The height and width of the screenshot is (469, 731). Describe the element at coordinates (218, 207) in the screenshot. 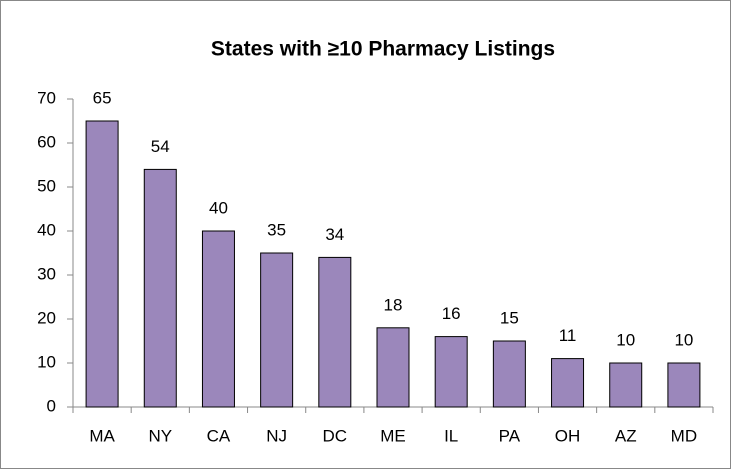

I see `data-label: 40` at that location.